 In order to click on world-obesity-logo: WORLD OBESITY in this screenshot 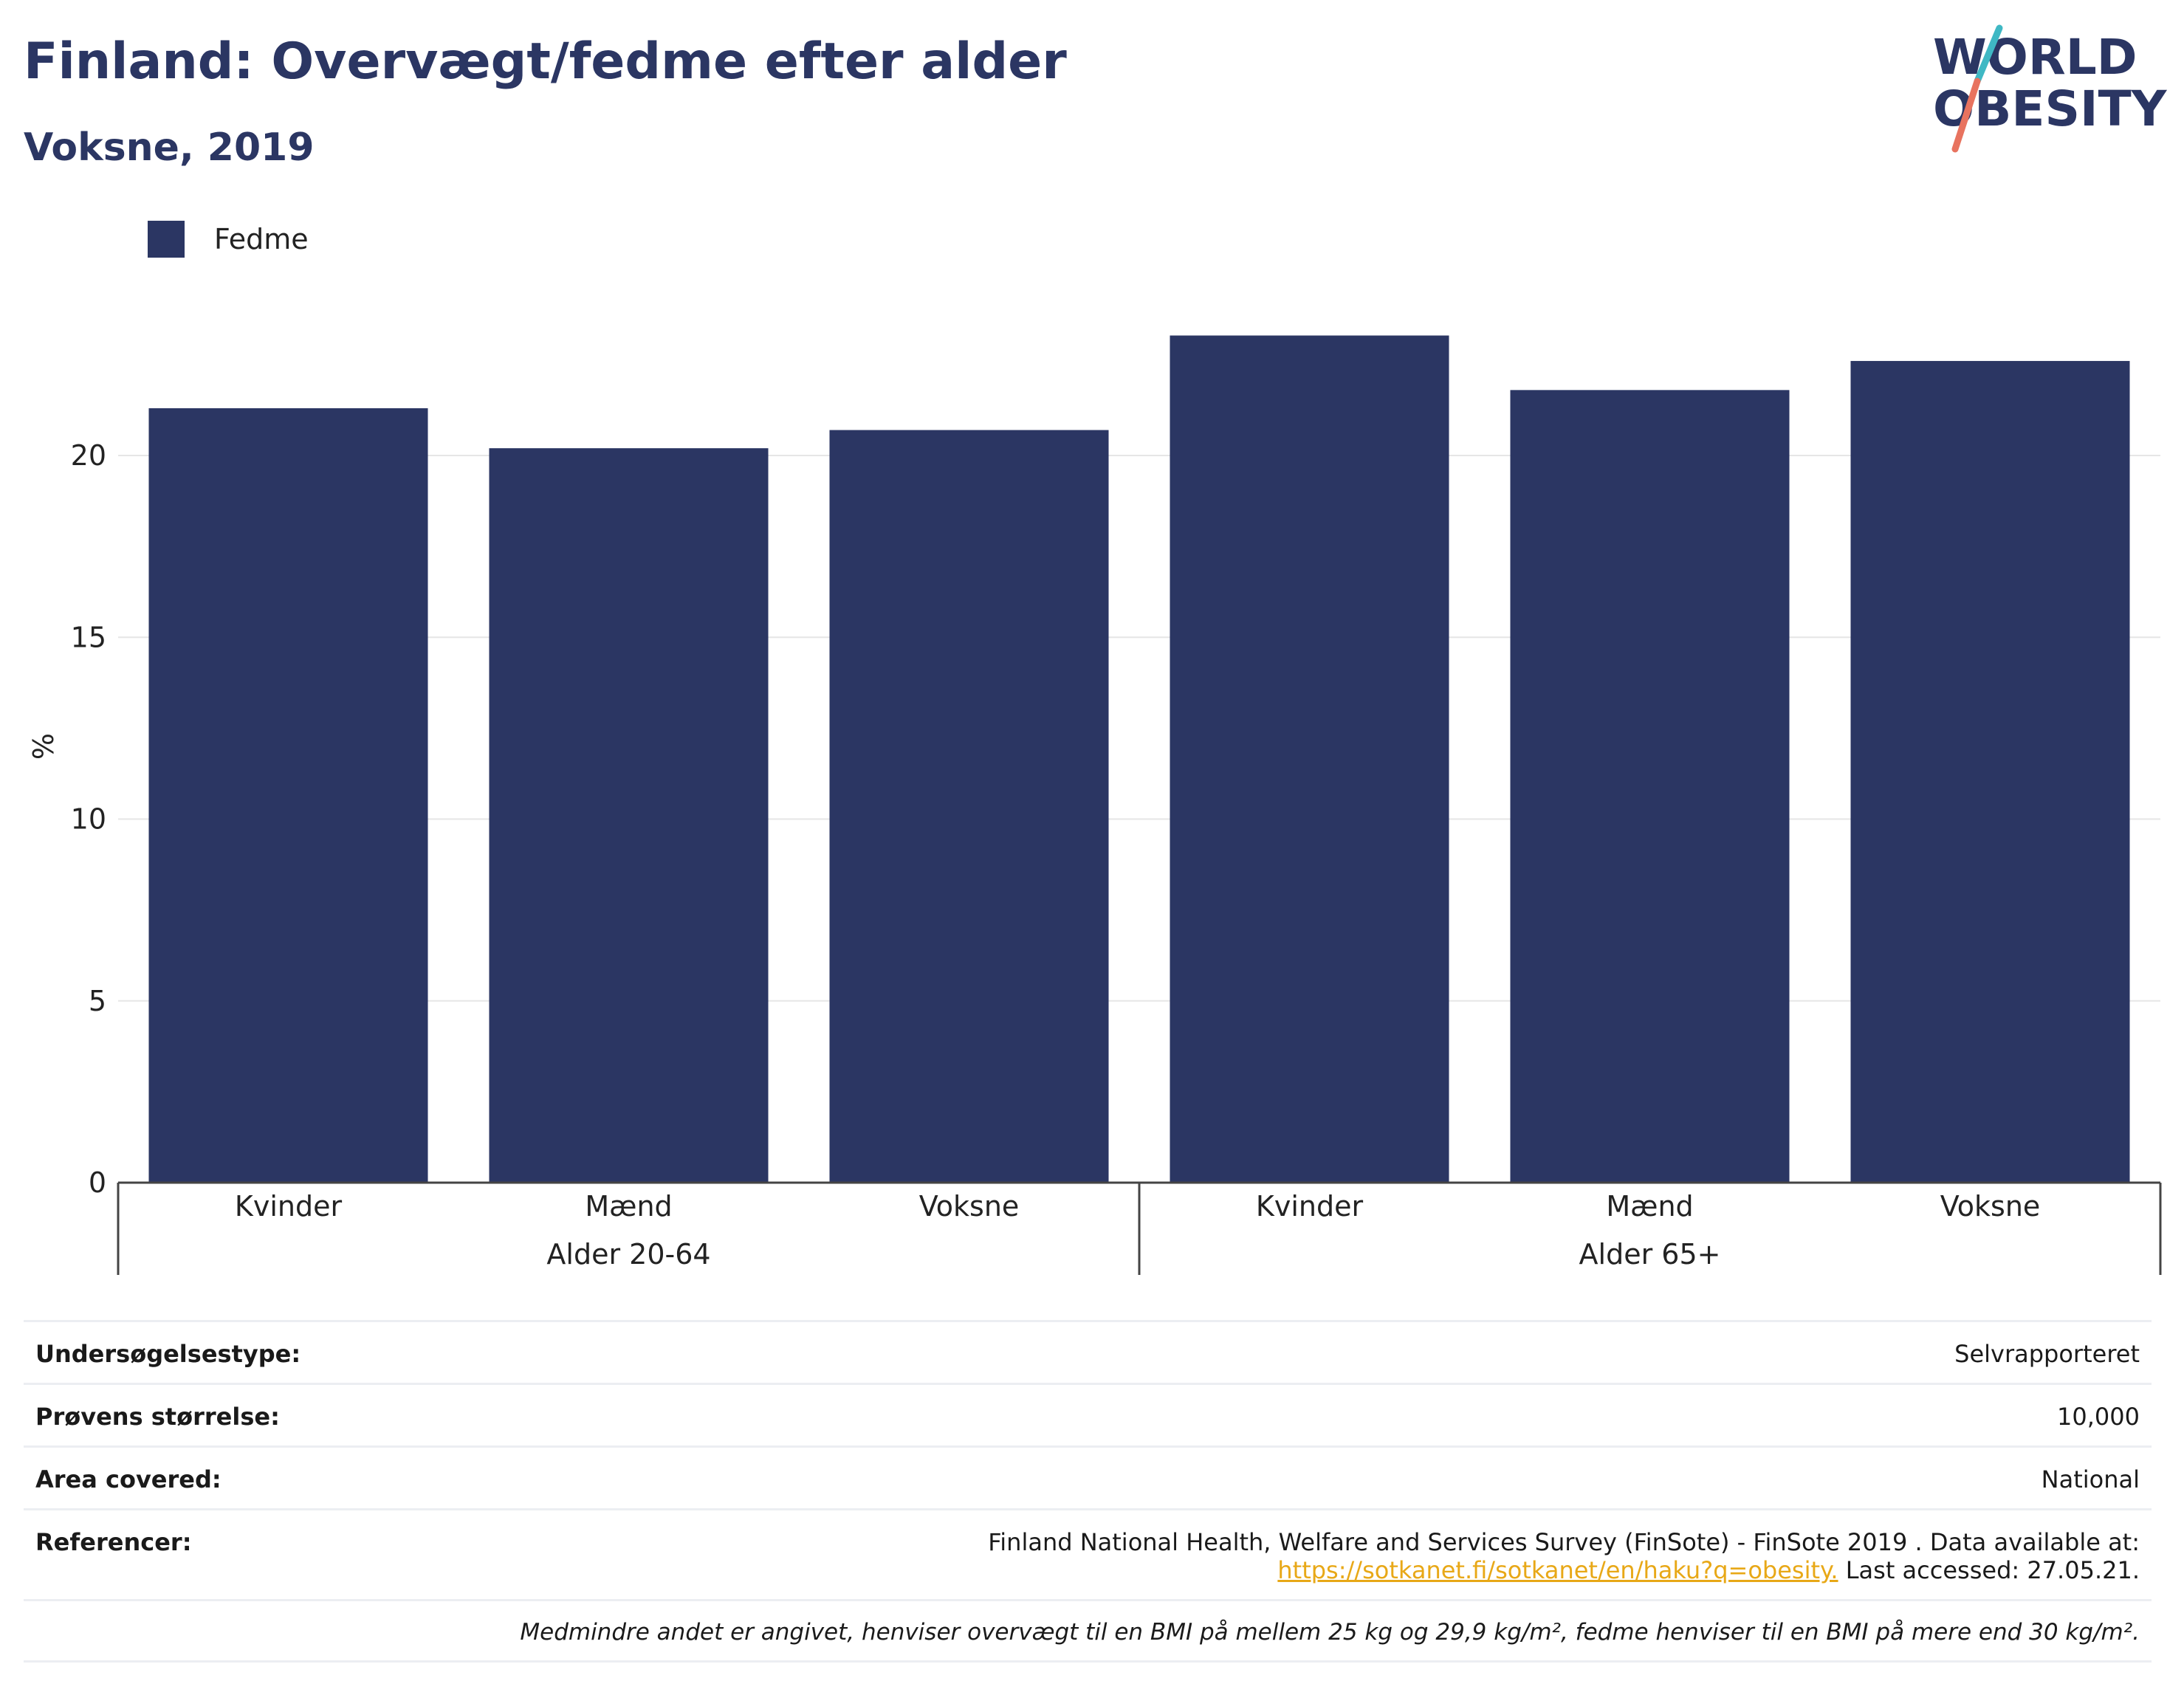, I will do `click(2050, 88)`.